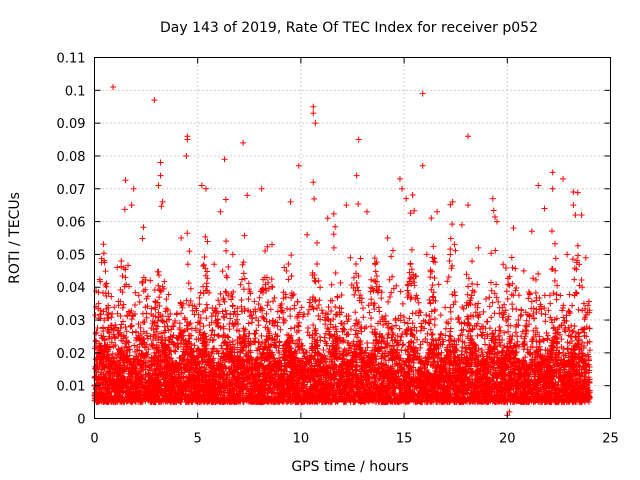  Describe the element at coordinates (75, 91) in the screenshot. I see `y-tick-label: 0.1` at that location.